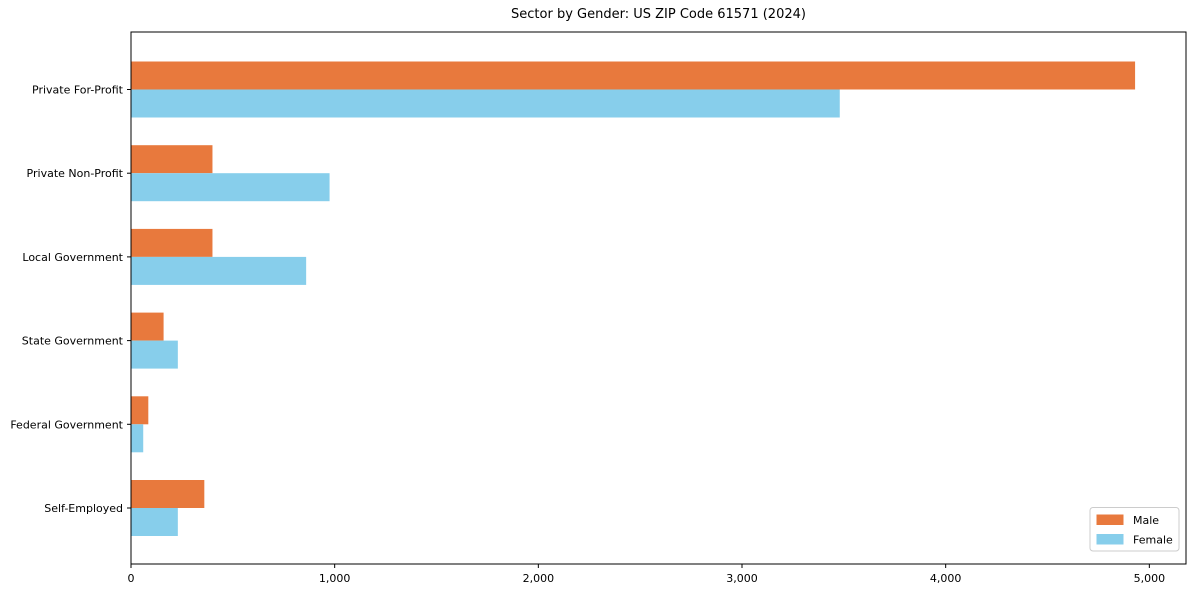  Describe the element at coordinates (539, 578) in the screenshot. I see `x-tick-label: 2,000` at that location.